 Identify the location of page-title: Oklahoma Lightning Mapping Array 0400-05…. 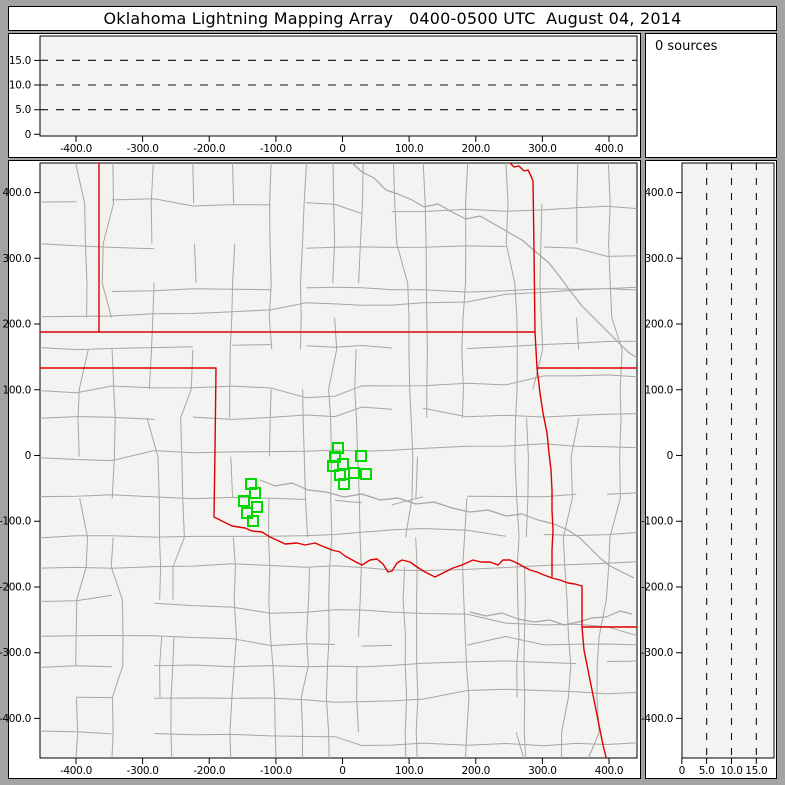
(392, 18).